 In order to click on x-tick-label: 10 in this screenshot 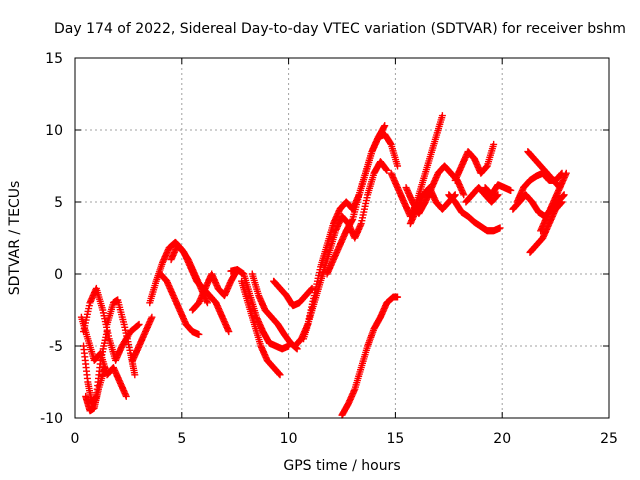, I will do `click(289, 439)`.